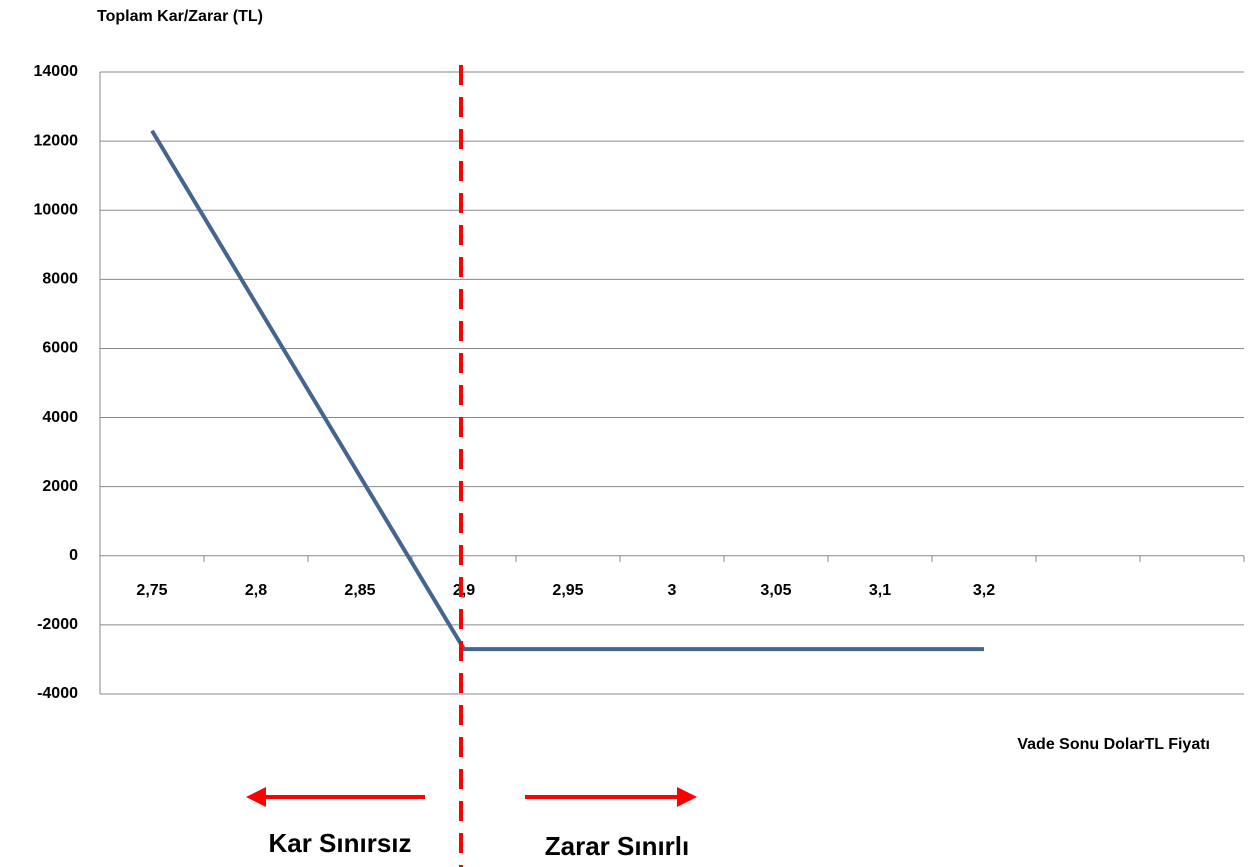  I want to click on x-tick-label: 2,85, so click(359, 590).